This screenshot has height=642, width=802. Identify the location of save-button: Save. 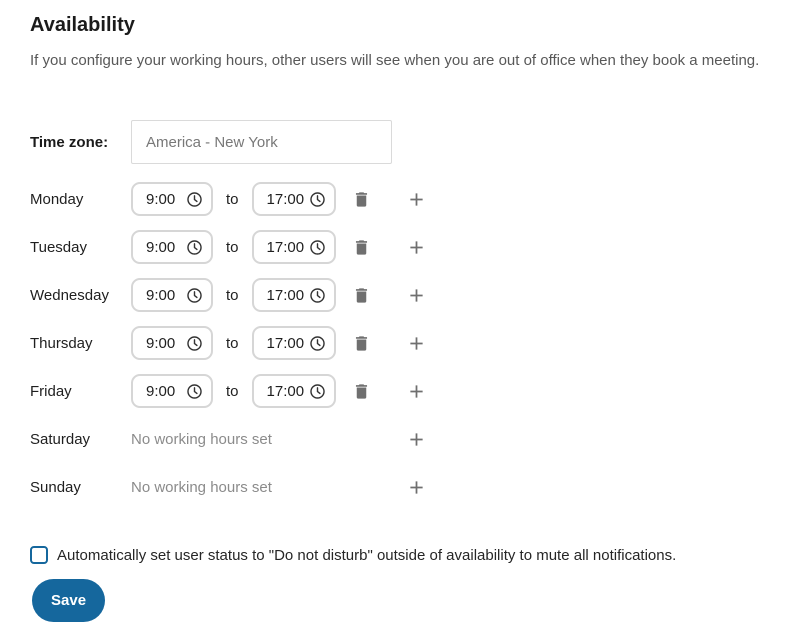
(69, 600).